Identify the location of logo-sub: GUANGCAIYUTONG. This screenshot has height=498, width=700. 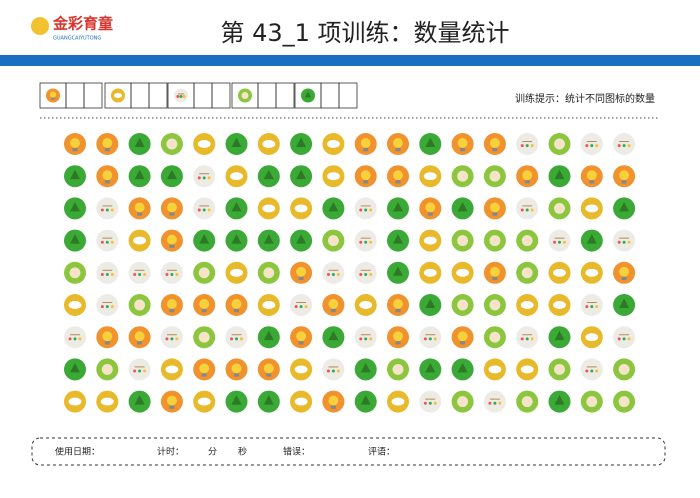
(77, 39).